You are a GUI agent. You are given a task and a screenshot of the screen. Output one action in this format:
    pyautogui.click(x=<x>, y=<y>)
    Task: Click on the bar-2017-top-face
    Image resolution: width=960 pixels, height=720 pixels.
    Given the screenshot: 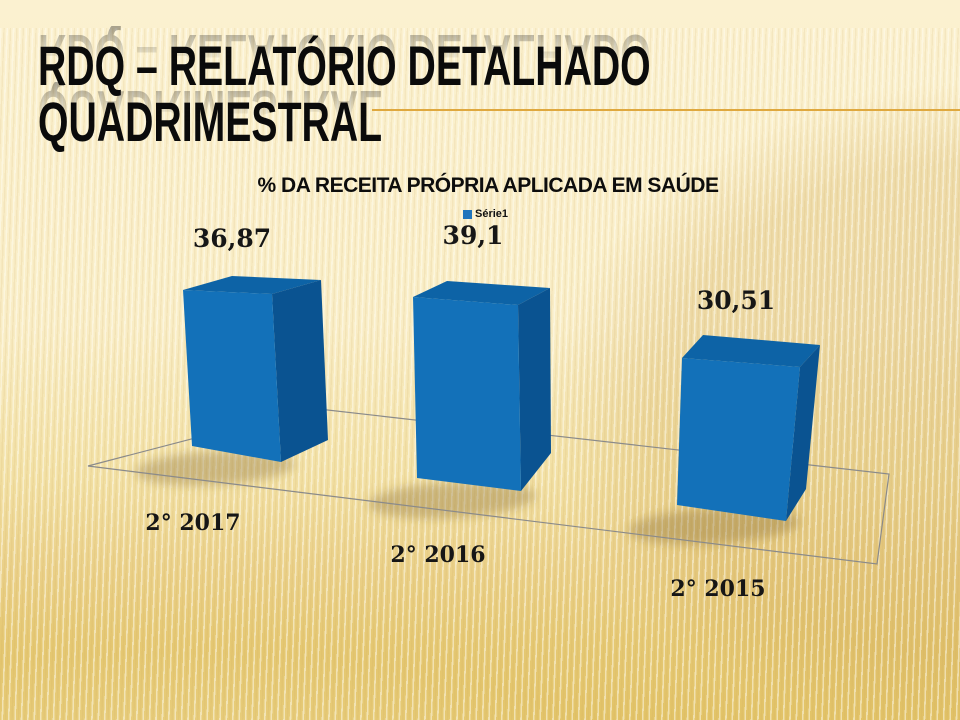 What is the action you would take?
    pyautogui.click(x=252, y=285)
    